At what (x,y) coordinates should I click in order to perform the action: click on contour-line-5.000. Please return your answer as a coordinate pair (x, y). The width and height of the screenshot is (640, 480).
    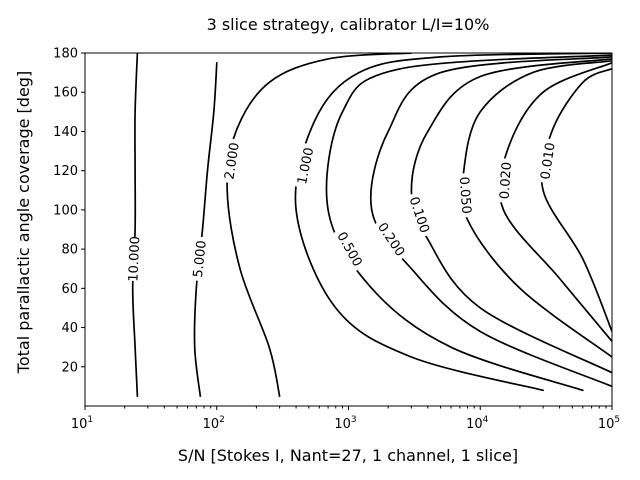
    Looking at the image, I should click on (205, 229).